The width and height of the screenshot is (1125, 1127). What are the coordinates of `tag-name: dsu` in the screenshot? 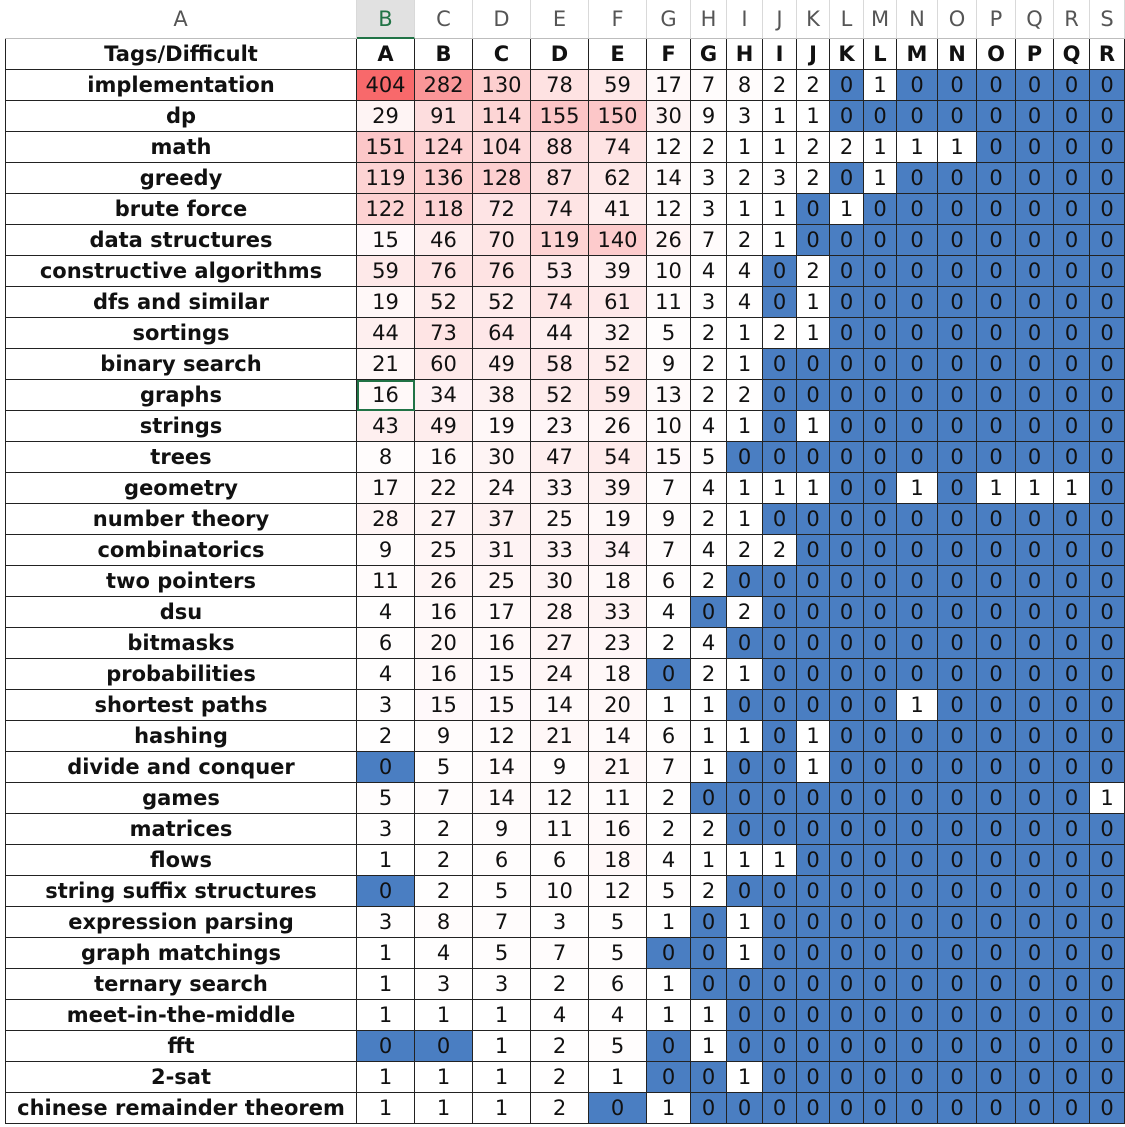 It's located at (181, 612).